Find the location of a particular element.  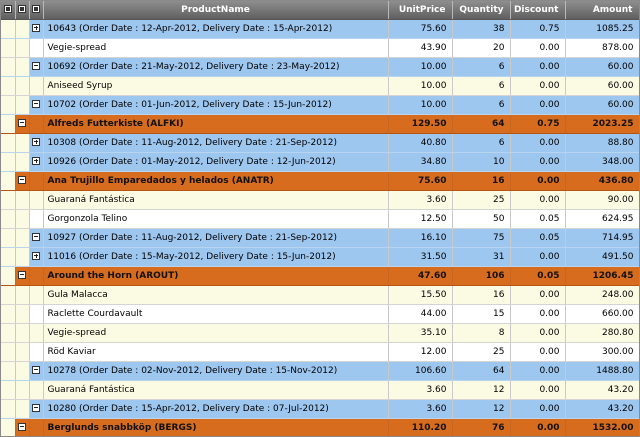

cell-unitprice: 3.60 is located at coordinates (420, 409).